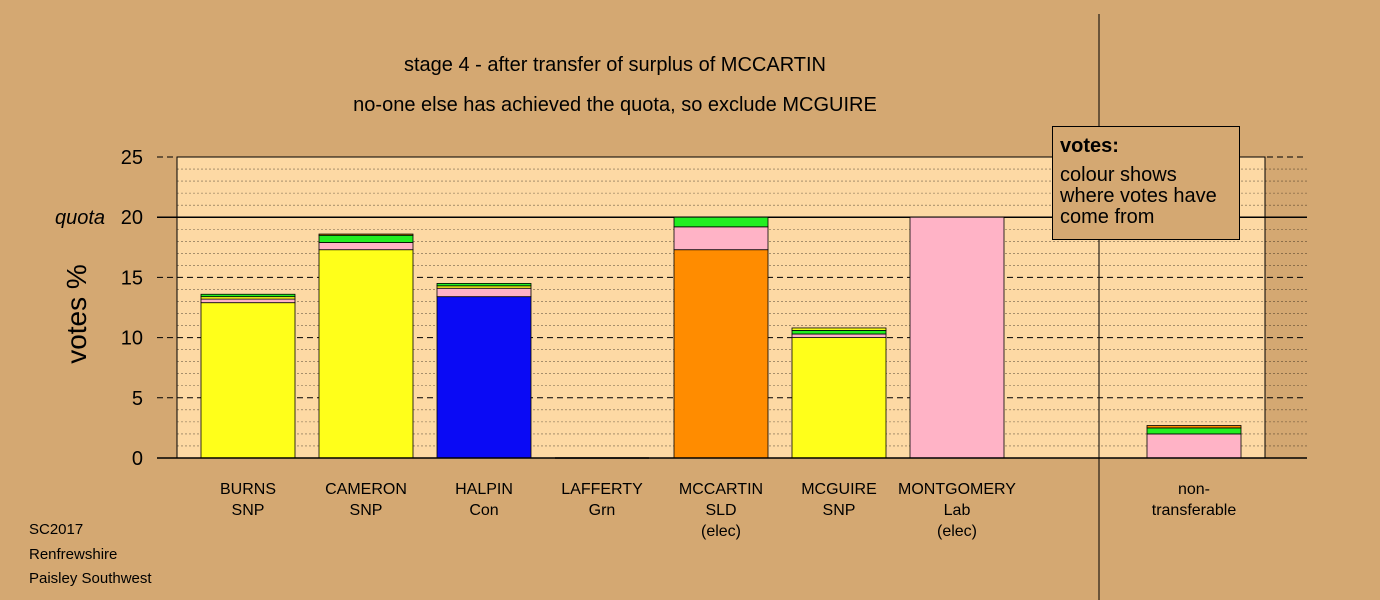  What do you see at coordinates (1194, 489) in the screenshot?
I see `category-label: non-` at bounding box center [1194, 489].